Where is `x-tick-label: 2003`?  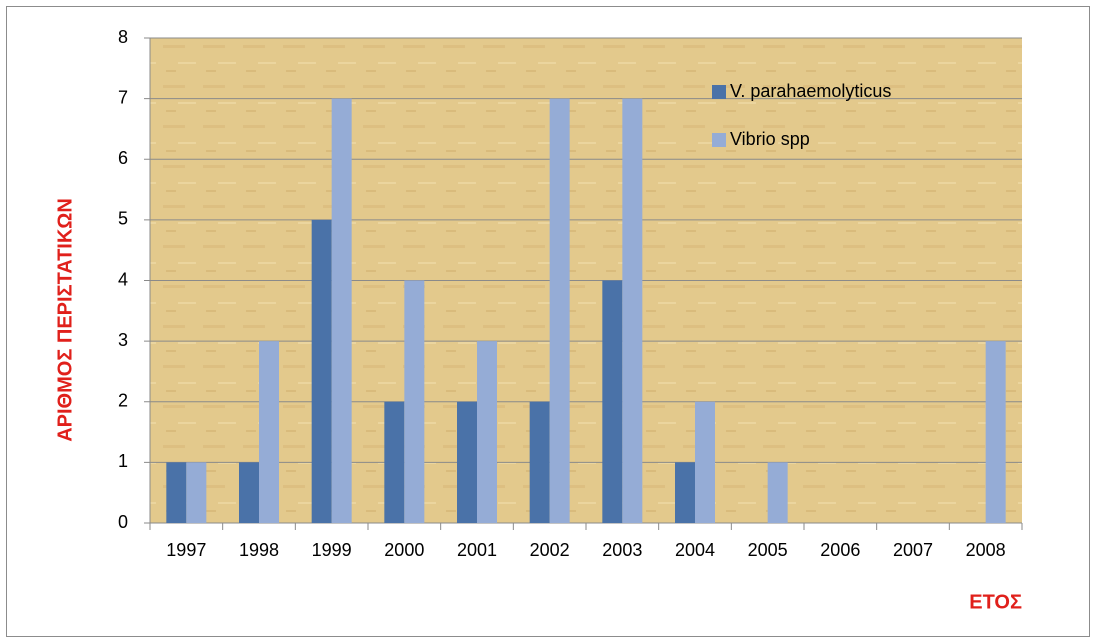
x-tick-label: 2003 is located at coordinates (622, 550).